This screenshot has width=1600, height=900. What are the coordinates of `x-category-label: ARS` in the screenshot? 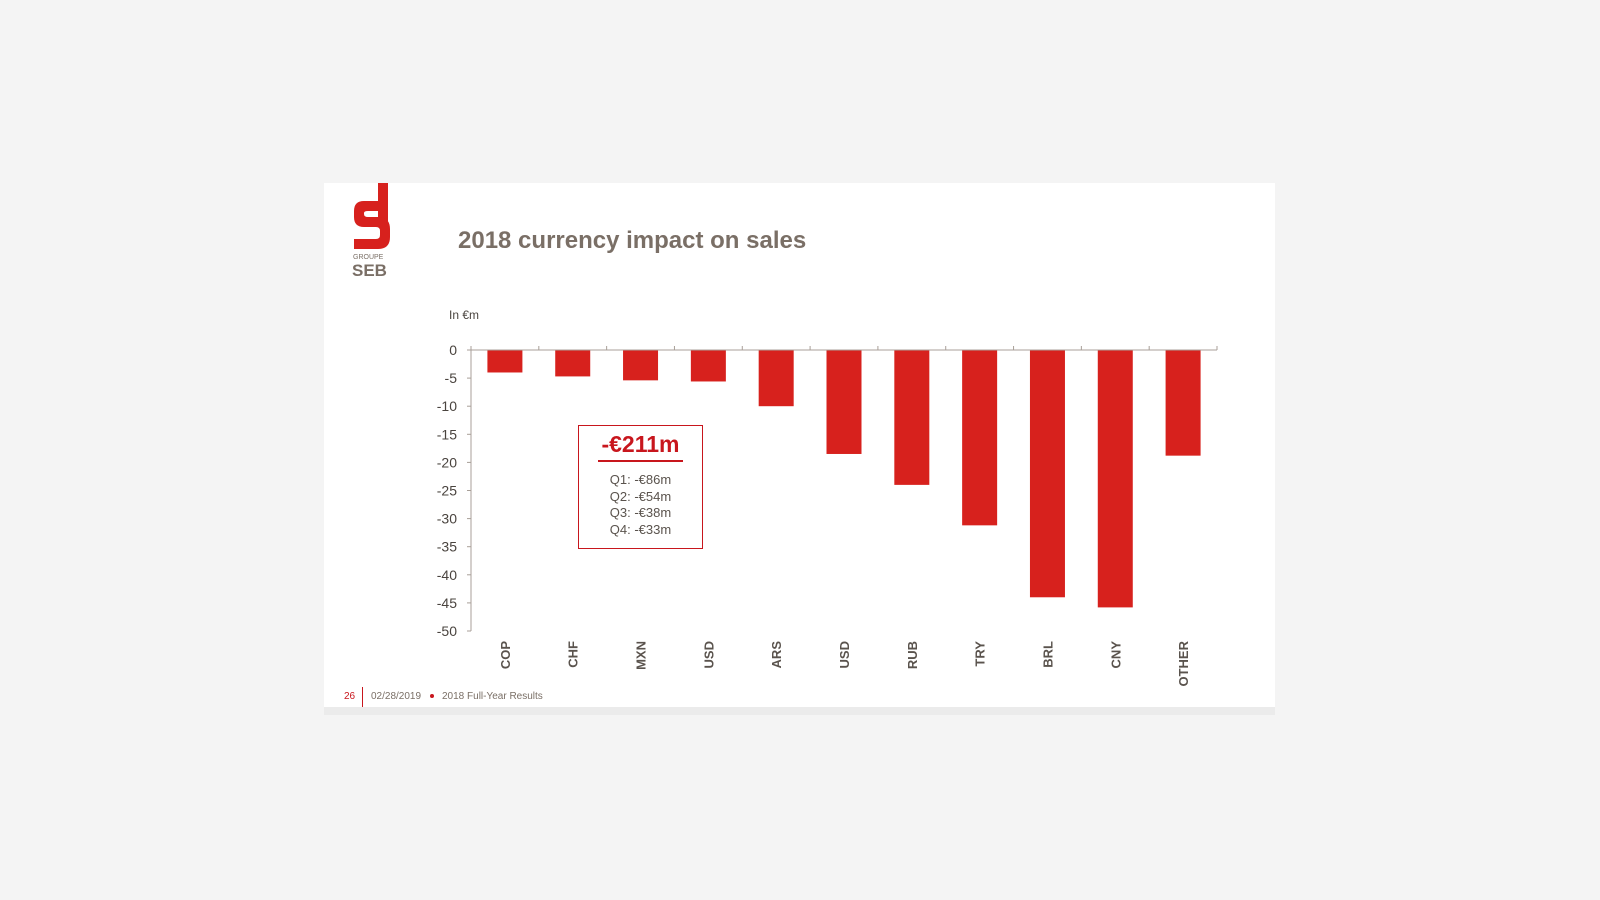 It's located at (776, 655).